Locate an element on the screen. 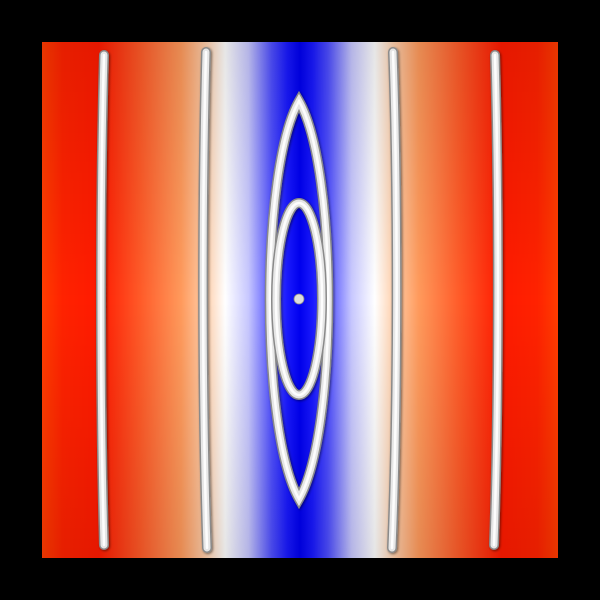 Image resolution: width=600 pixels, height=600 pixels. contour-line-outer-right-highlight is located at coordinates (496, 300).